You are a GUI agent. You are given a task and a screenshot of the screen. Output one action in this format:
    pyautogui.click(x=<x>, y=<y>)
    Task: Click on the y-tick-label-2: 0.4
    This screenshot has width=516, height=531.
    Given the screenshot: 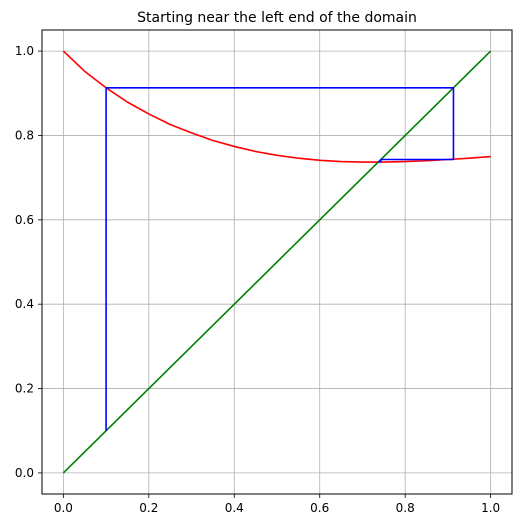 What is the action you would take?
    pyautogui.click(x=24, y=304)
    